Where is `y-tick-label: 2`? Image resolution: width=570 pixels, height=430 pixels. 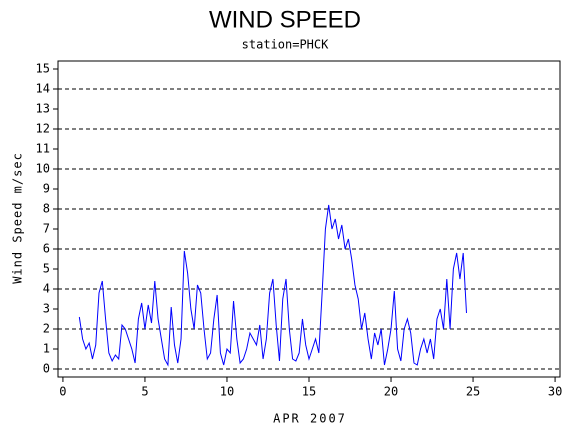
y-tick-label: 2 is located at coordinates (46, 329).